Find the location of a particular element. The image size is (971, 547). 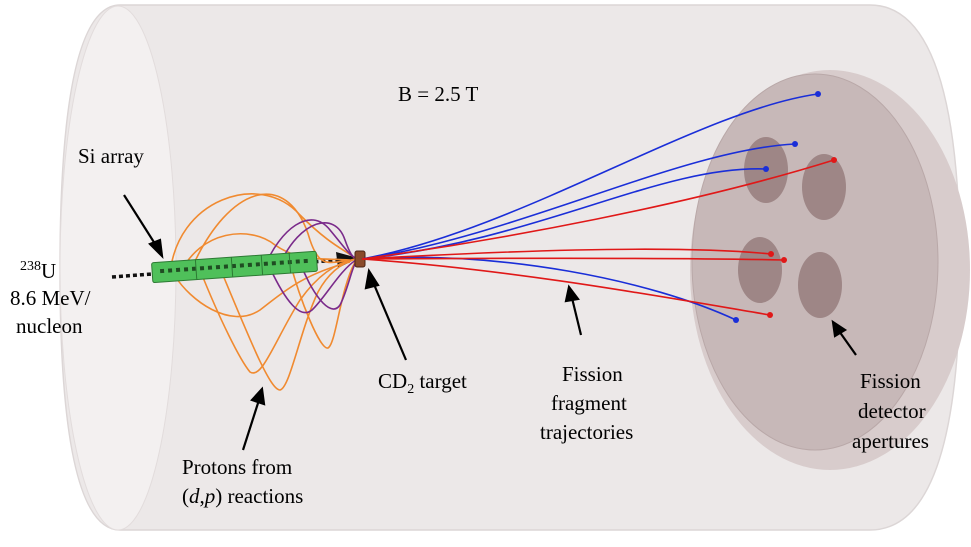

protons-comma: , is located at coordinates (202, 496).